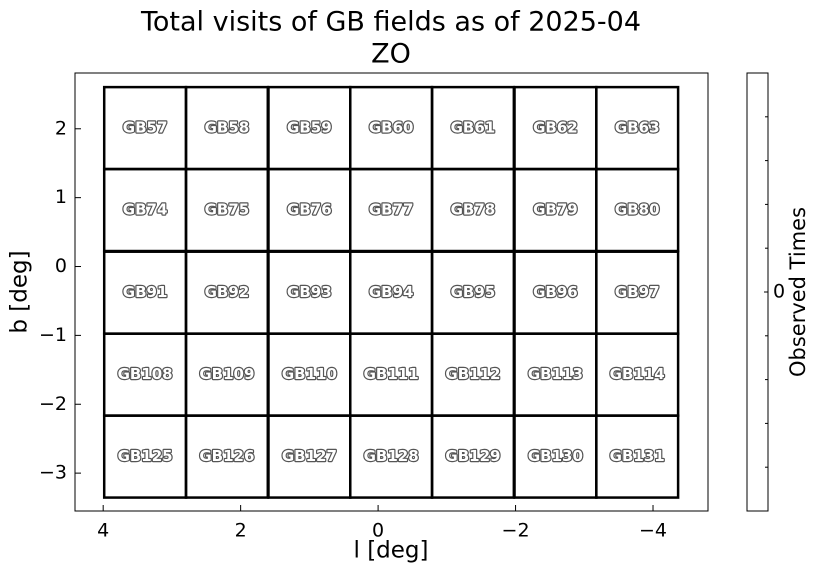  Describe the element at coordinates (473, 210) in the screenshot. I see `field-label: GB78` at that location.